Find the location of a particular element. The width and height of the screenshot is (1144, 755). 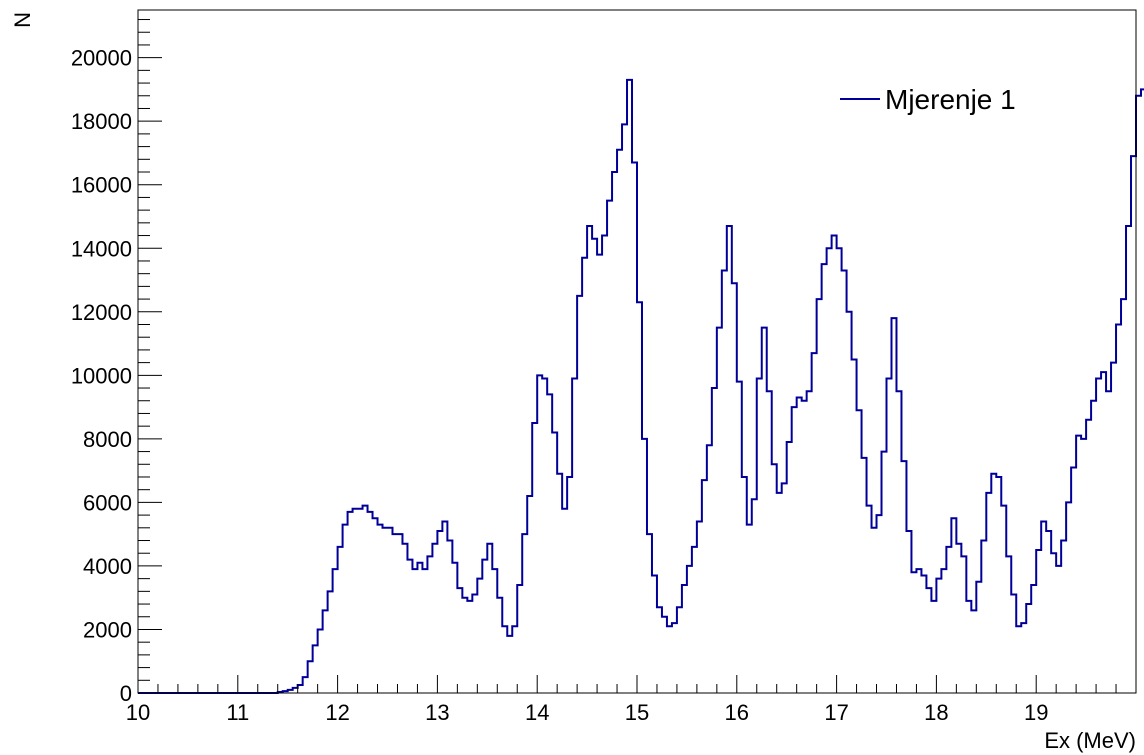

x-tick-label: 15 is located at coordinates (637, 712).